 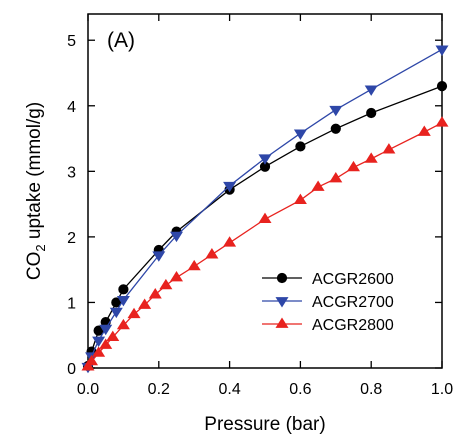 What do you see at coordinates (34, 266) in the screenshot?
I see `y-axis-label-main: CO` at bounding box center [34, 266].